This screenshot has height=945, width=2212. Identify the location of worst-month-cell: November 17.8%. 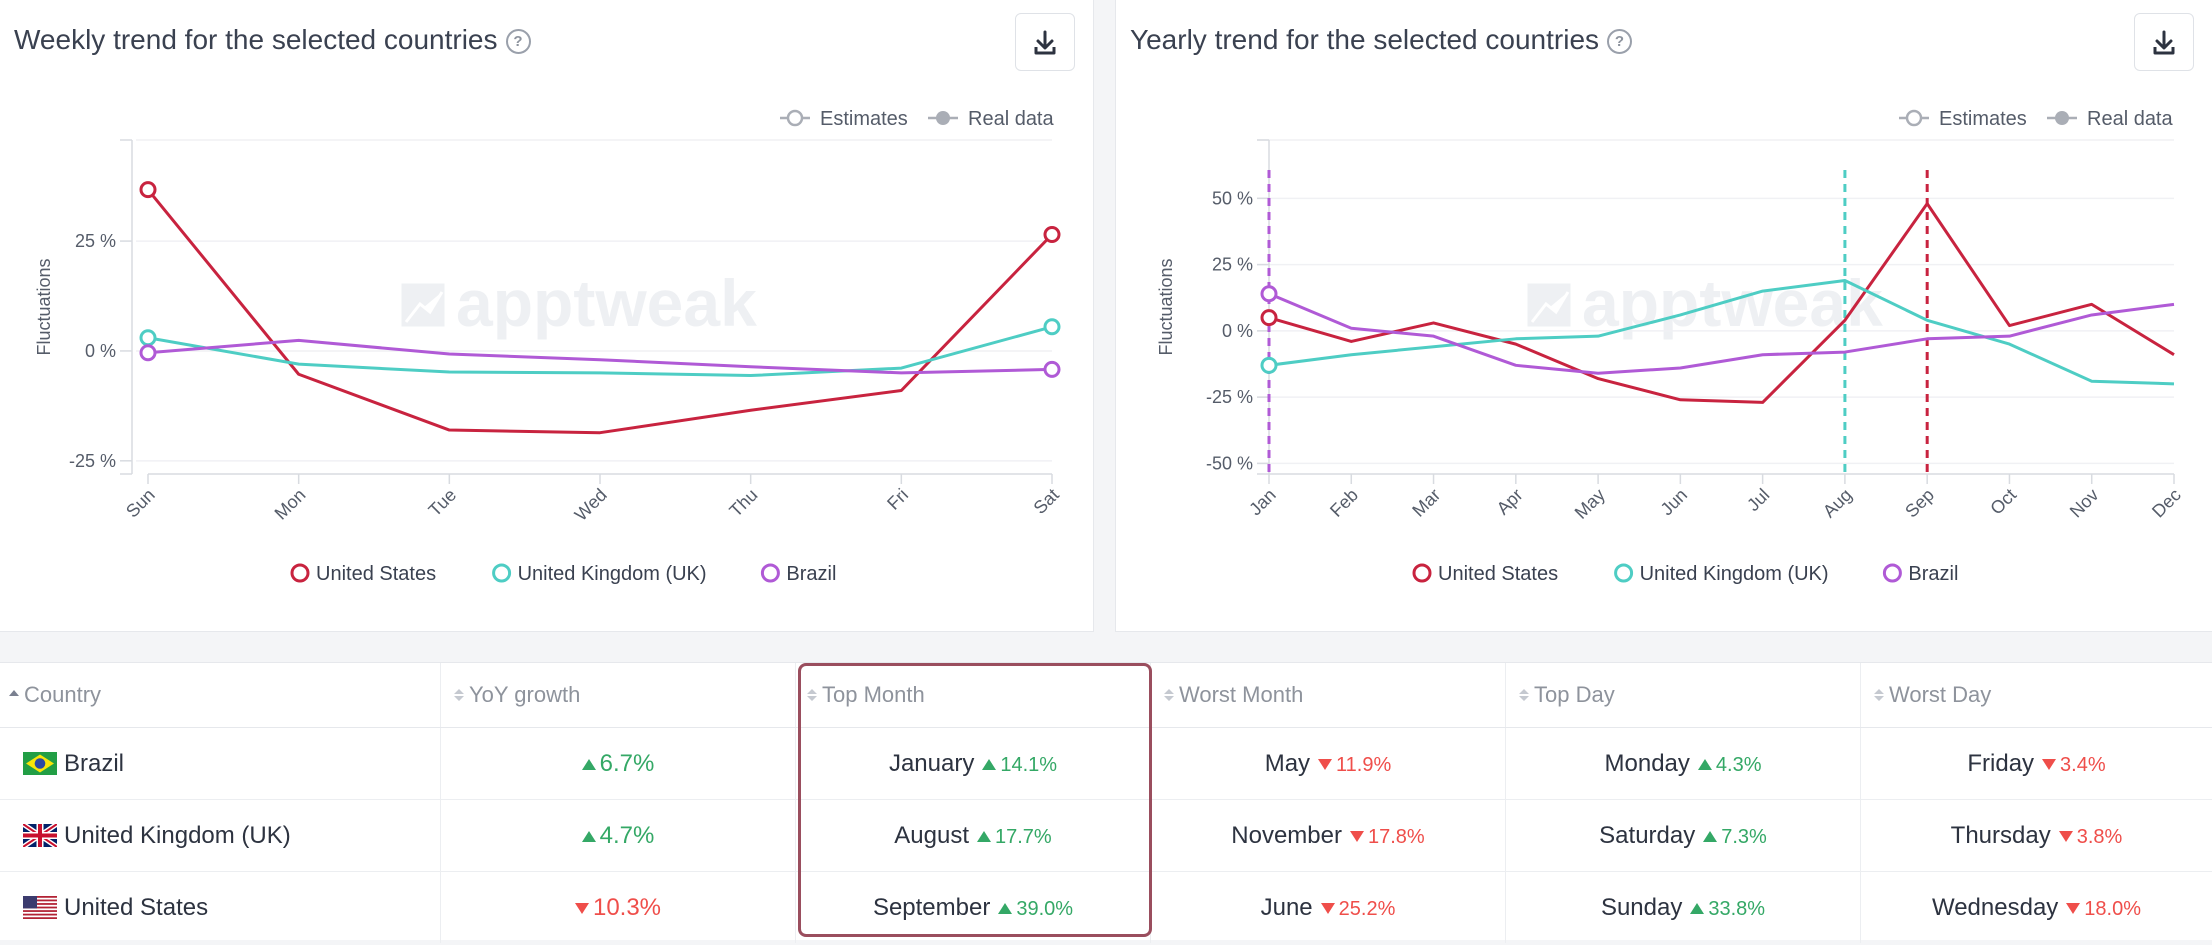
(1328, 835).